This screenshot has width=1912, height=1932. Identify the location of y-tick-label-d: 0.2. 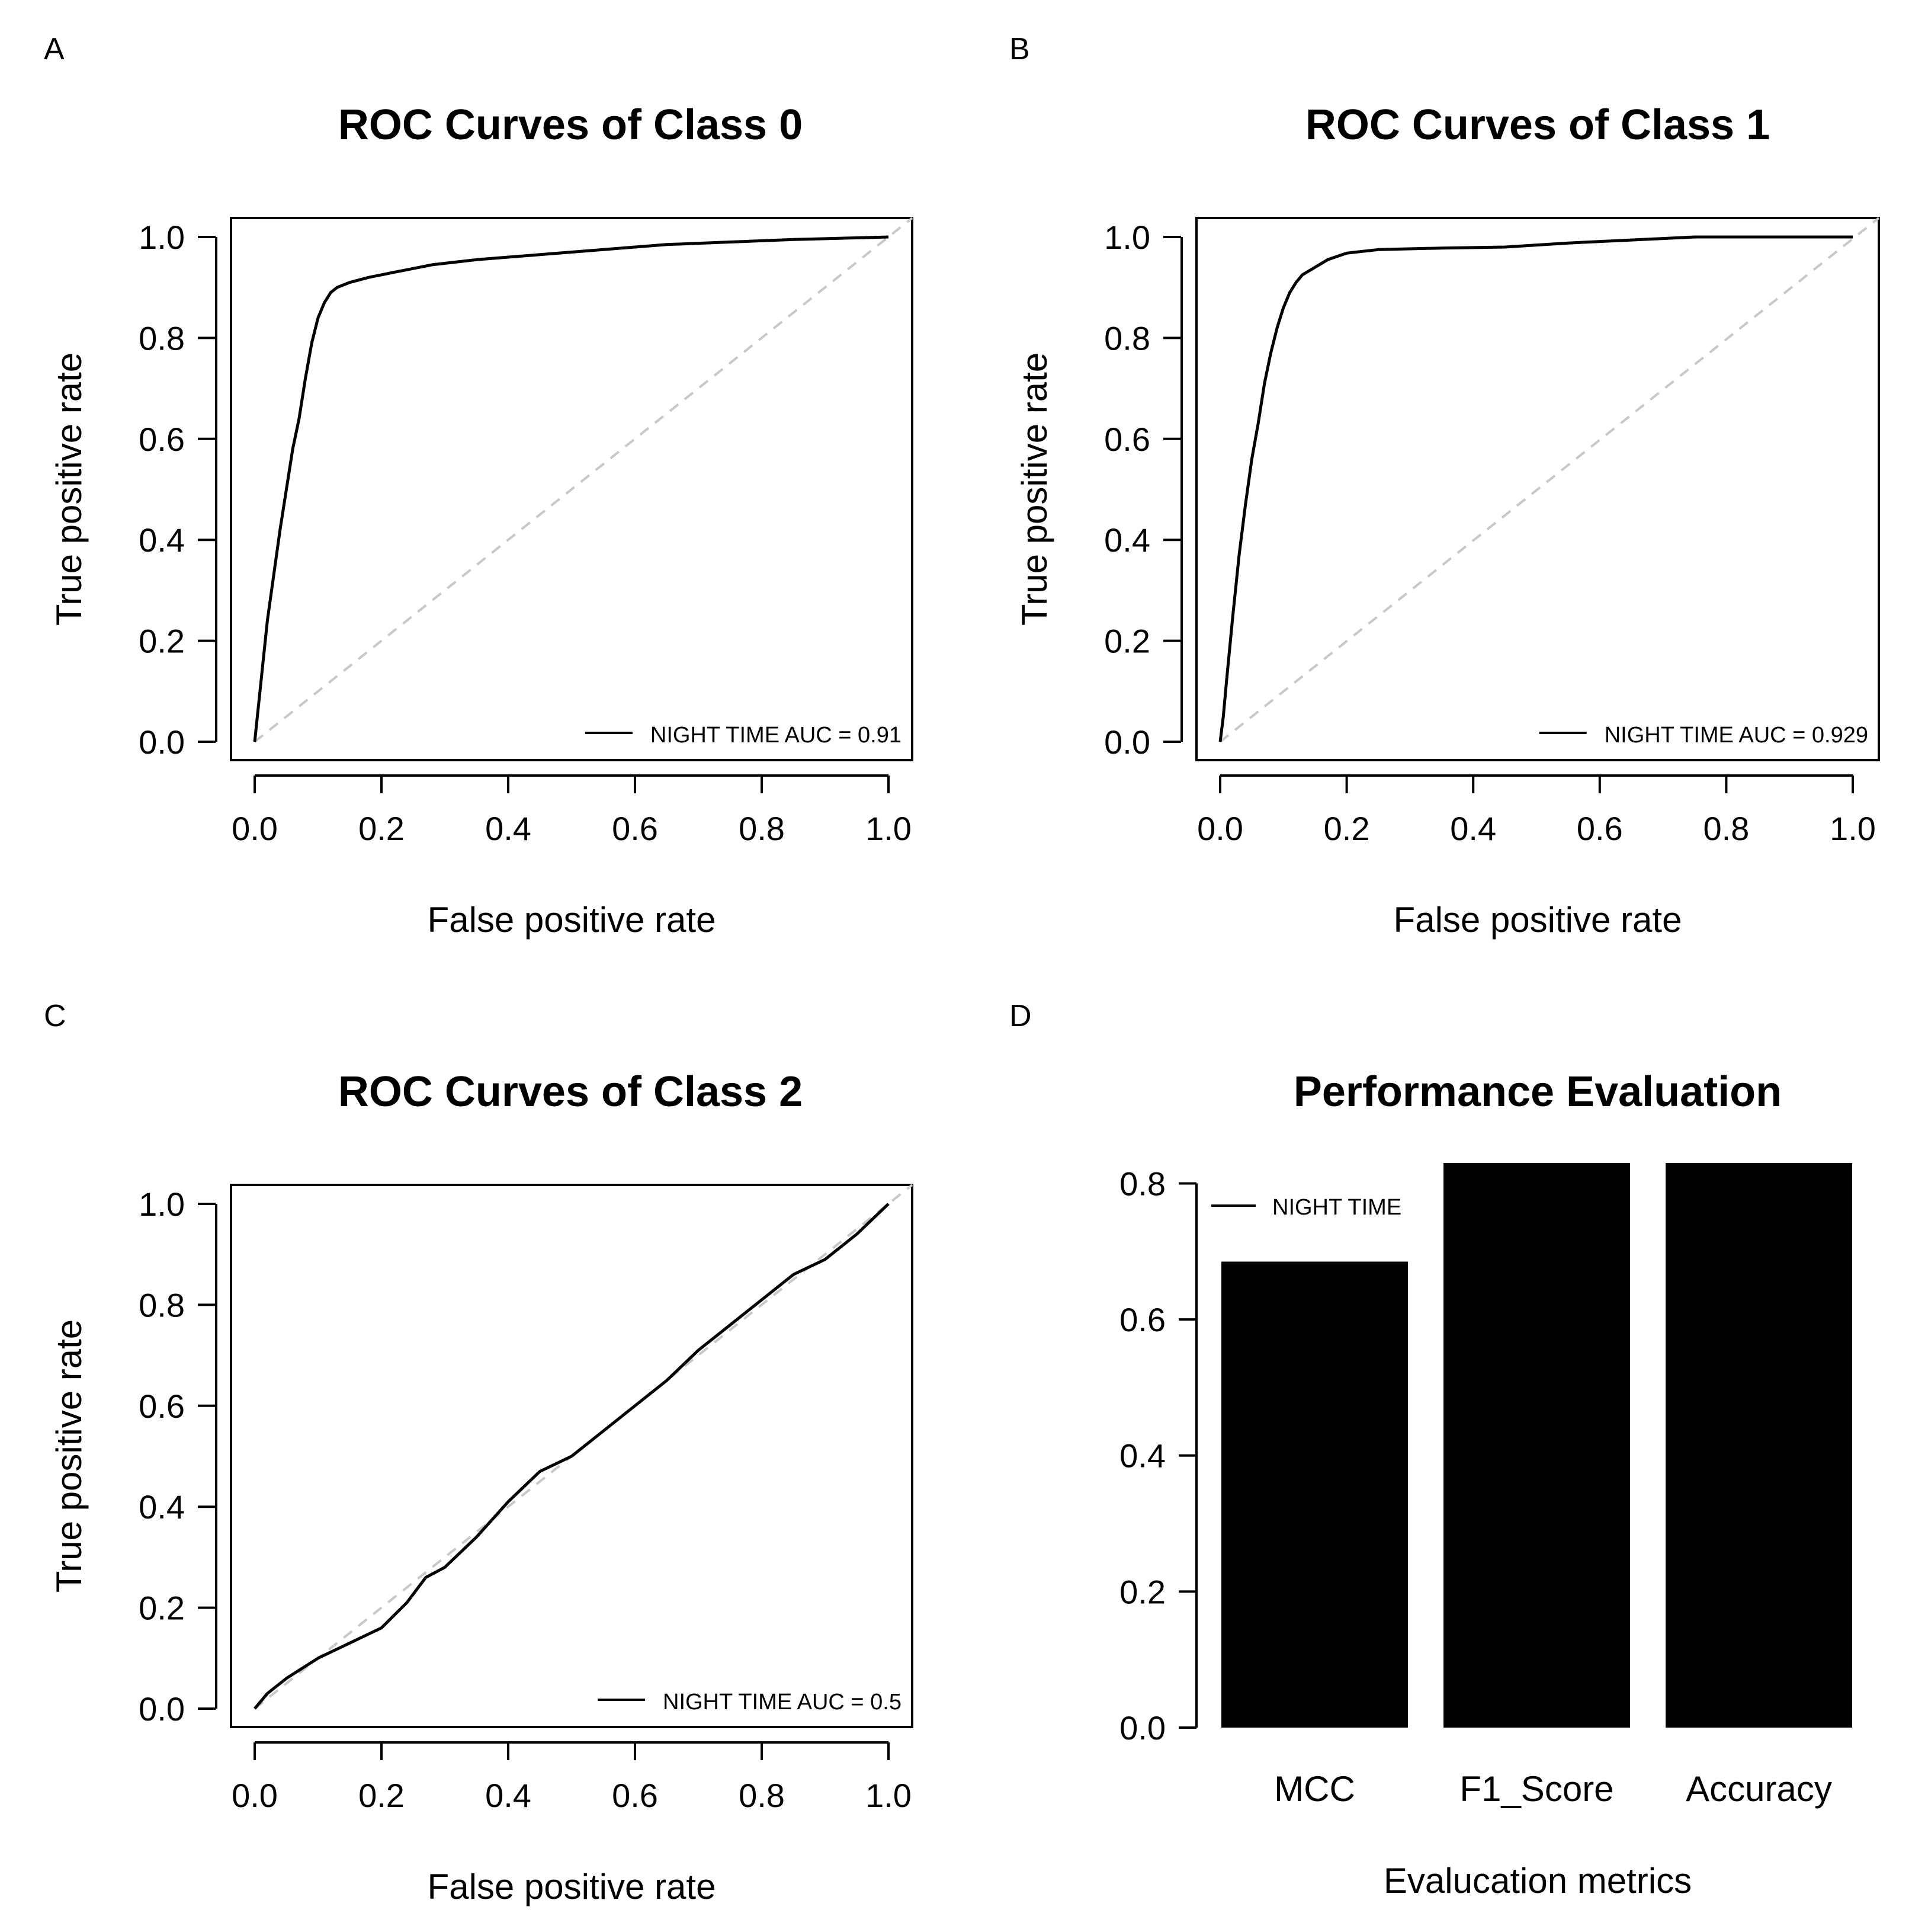
(1142, 1592).